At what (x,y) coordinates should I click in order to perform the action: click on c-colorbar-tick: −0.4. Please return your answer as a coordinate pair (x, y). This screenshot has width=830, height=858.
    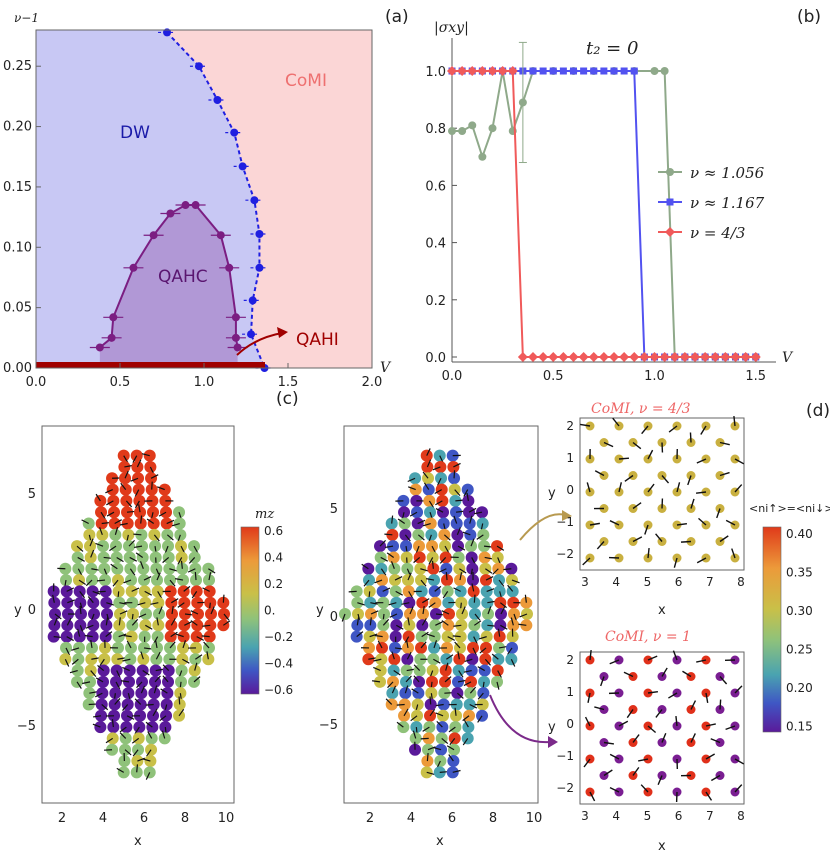
    Looking at the image, I should click on (278, 664).